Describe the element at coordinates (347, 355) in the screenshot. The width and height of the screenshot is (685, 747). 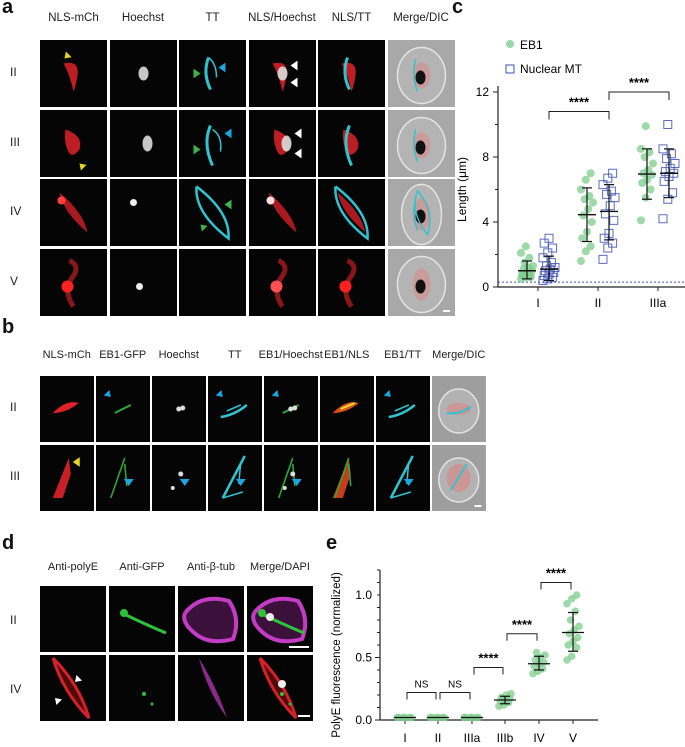
I see `column-label: EB1/NLS` at that location.